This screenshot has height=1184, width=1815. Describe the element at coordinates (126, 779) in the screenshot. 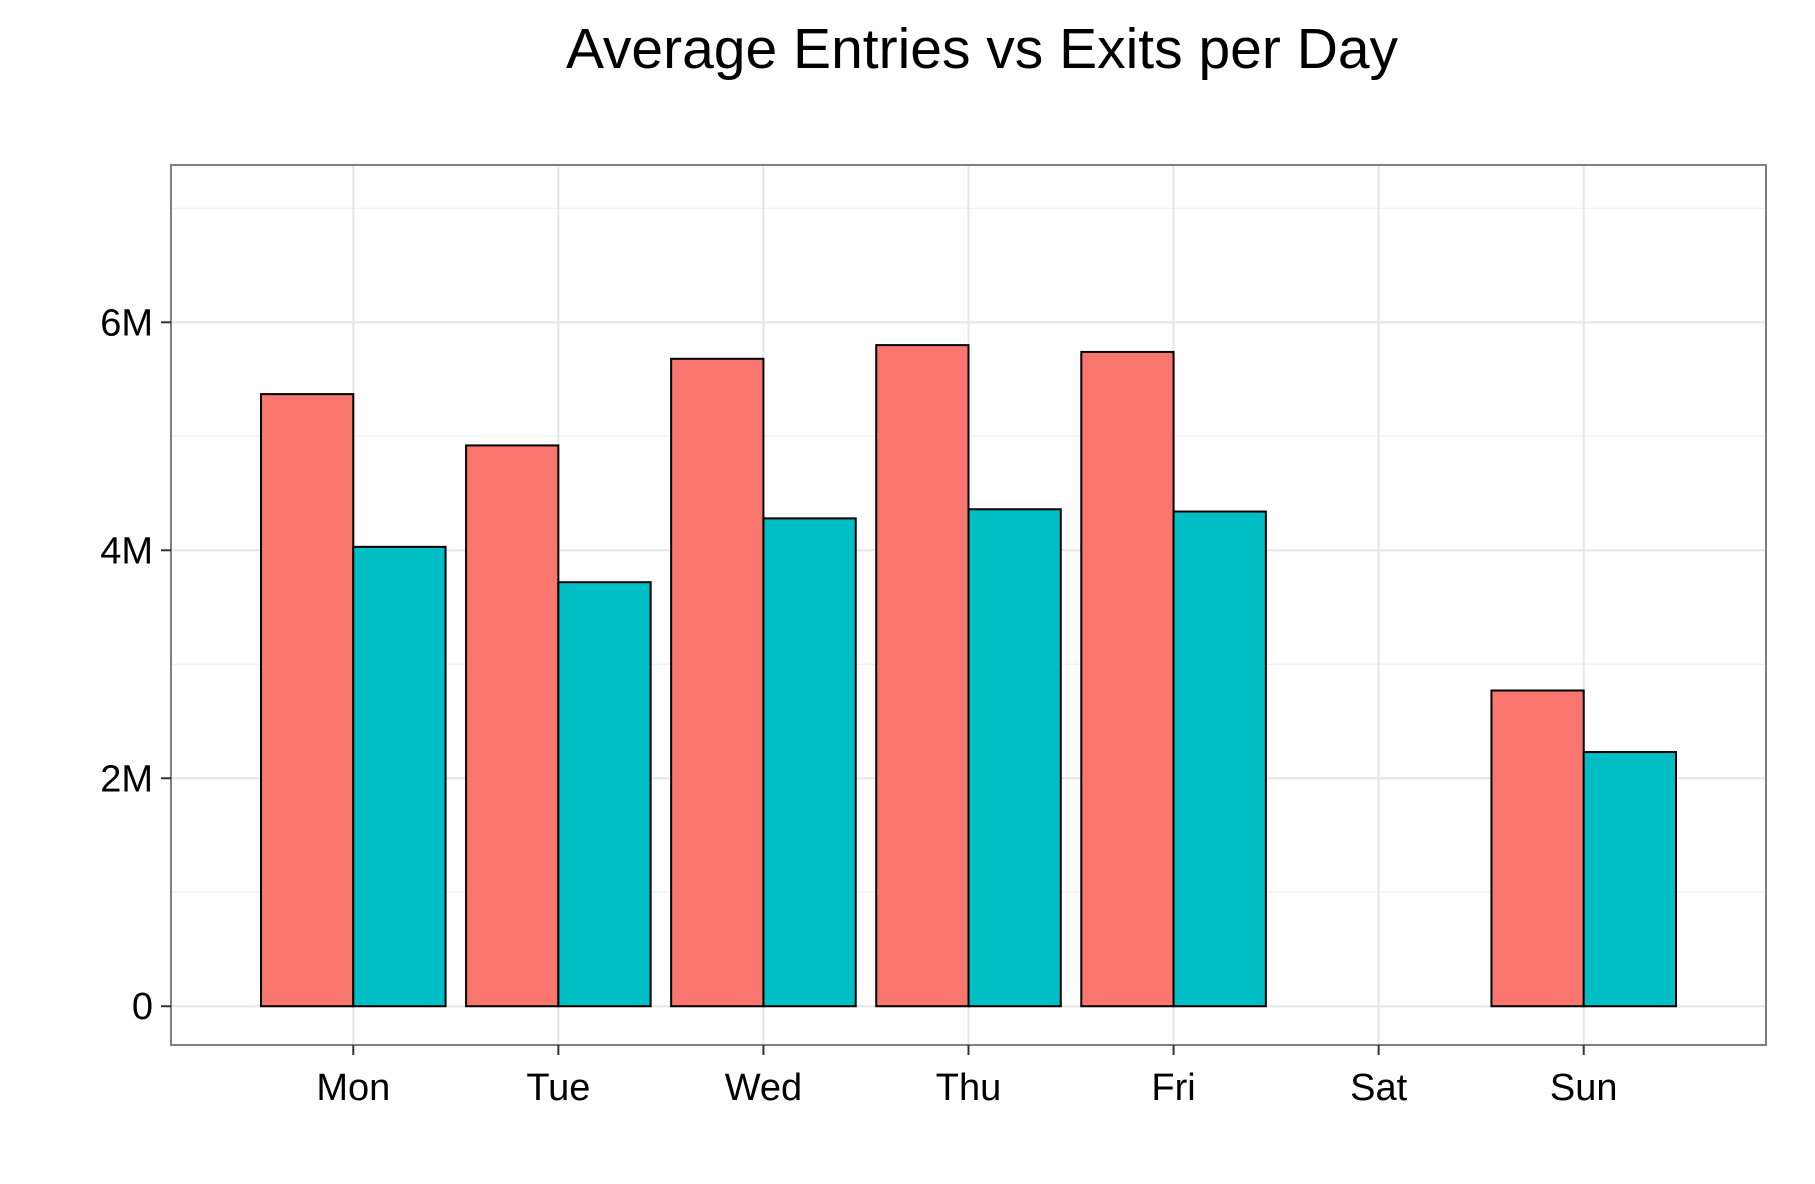

I see `y-tick-label: 2M` at that location.